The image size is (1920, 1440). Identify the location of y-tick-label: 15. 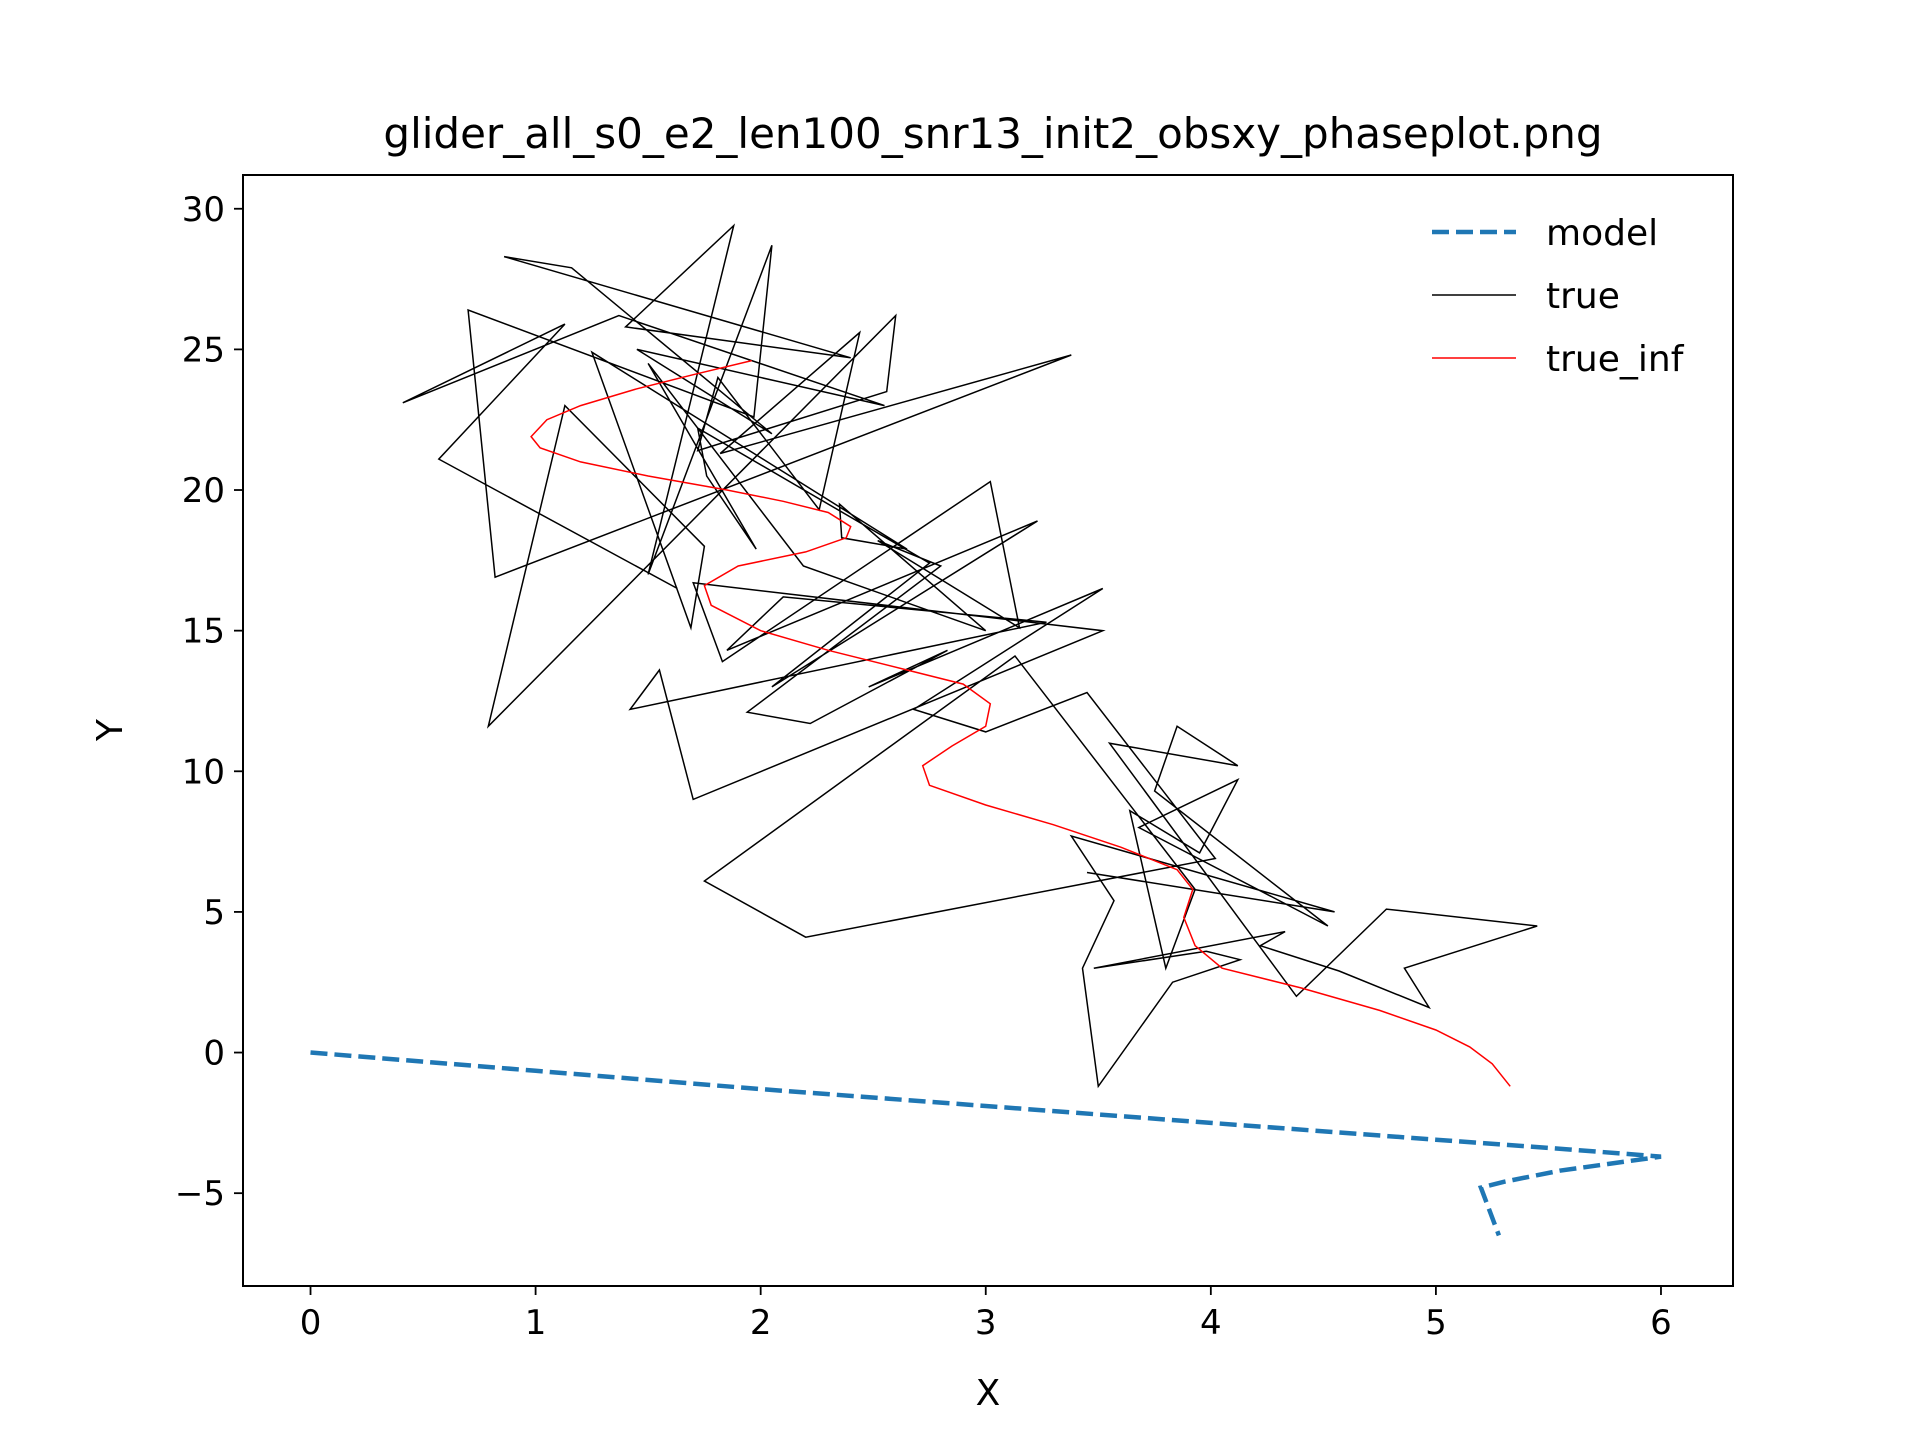
(203, 632).